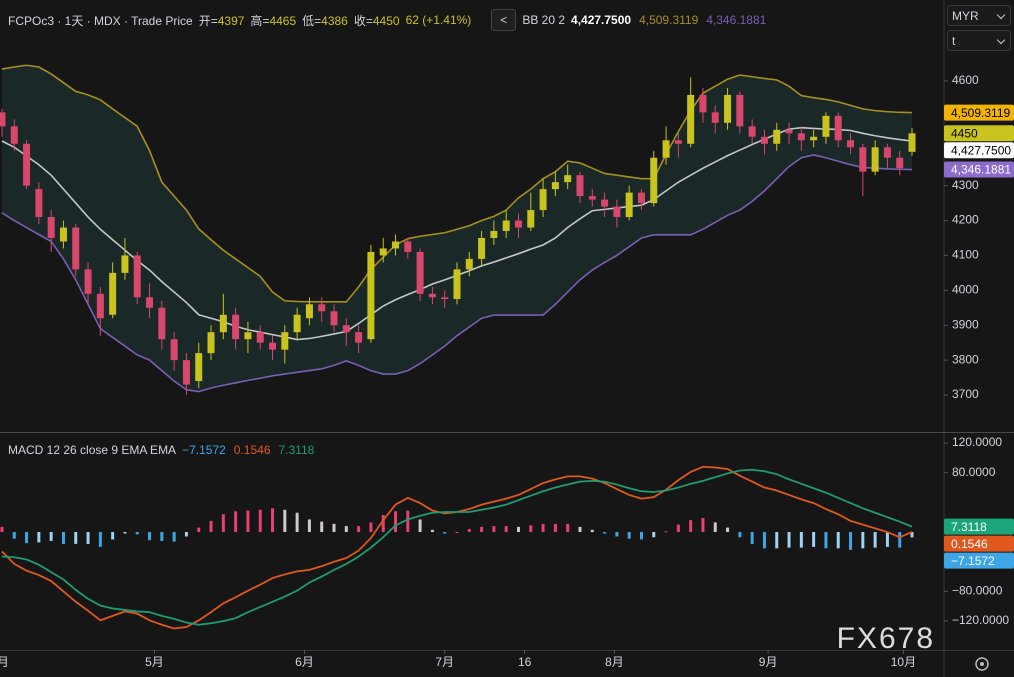  I want to click on macd-value: 7.3118, so click(296, 450).